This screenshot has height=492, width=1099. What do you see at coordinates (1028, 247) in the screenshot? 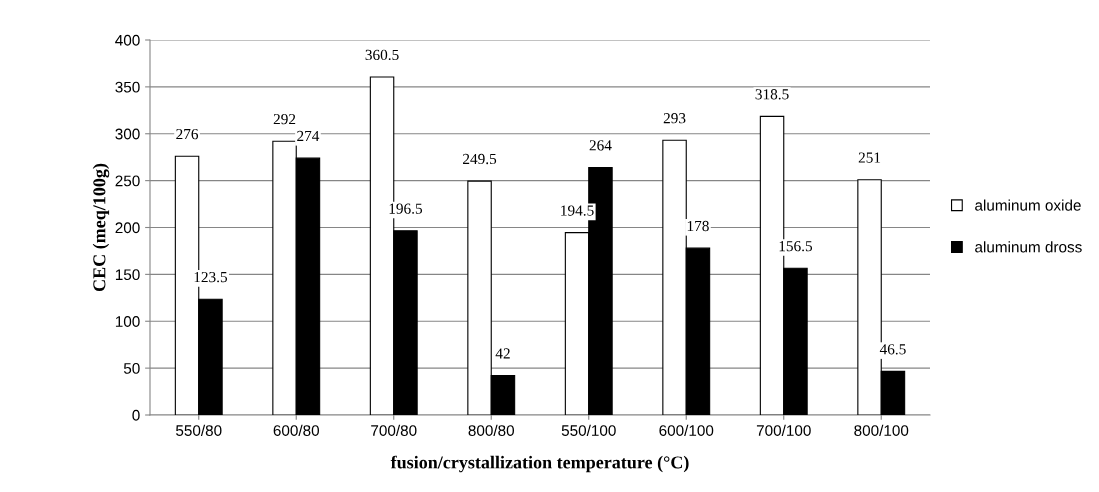
I see `legend-label: aluminum dross` at bounding box center [1028, 247].